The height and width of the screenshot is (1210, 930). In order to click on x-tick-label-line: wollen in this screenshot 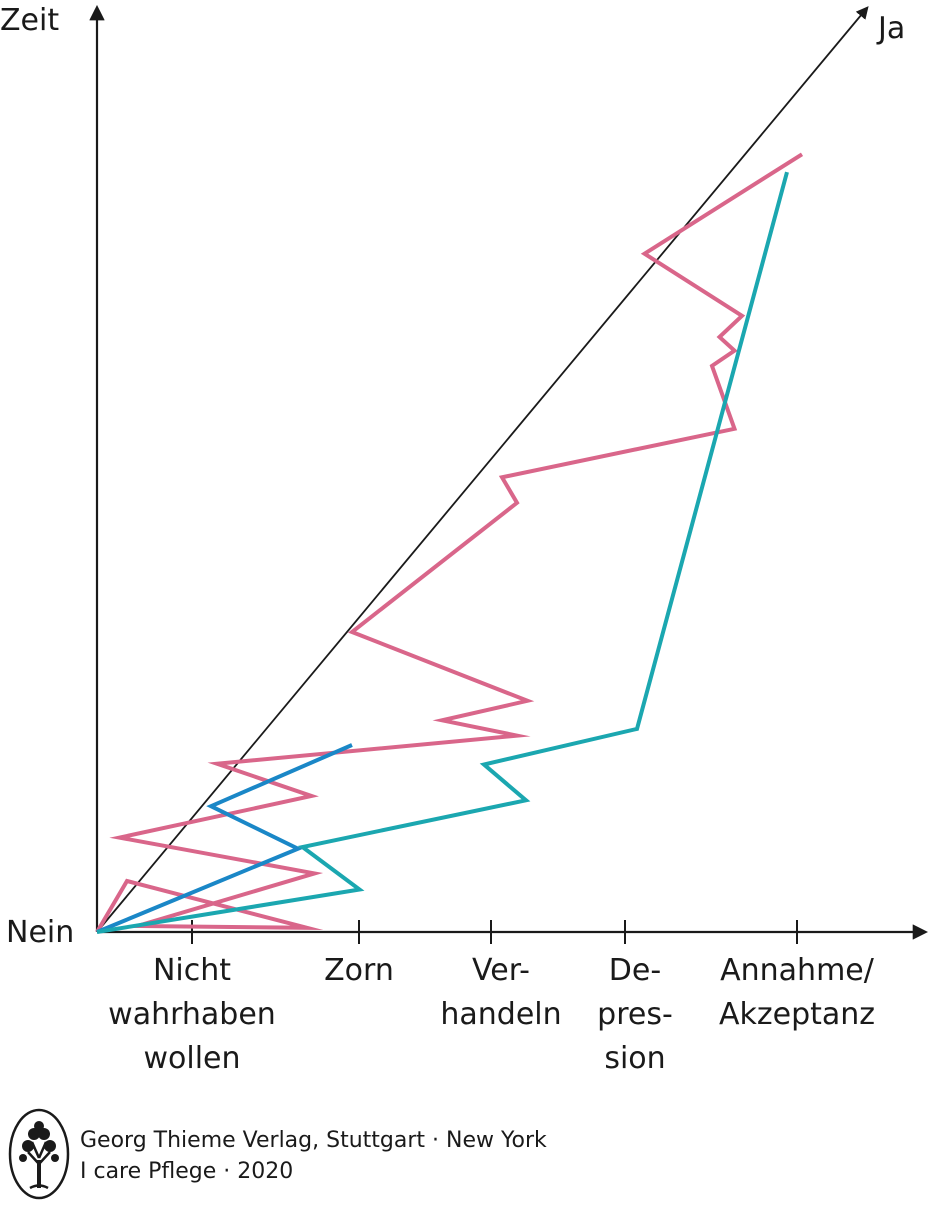, I will do `click(191, 1058)`.